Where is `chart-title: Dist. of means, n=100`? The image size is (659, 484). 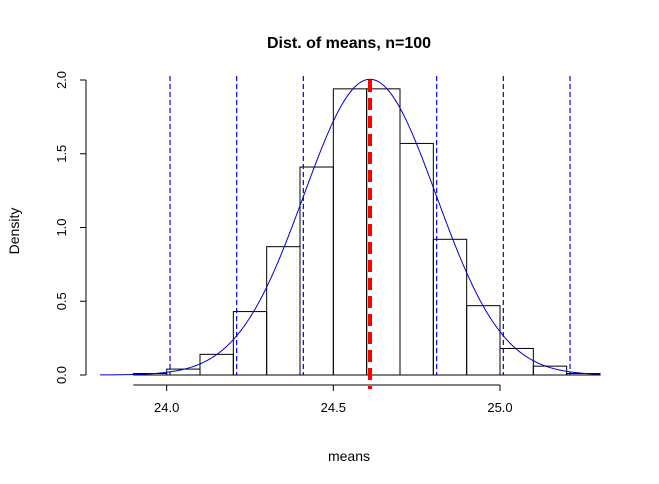 chart-title: Dist. of means, n=100 is located at coordinates (349, 43).